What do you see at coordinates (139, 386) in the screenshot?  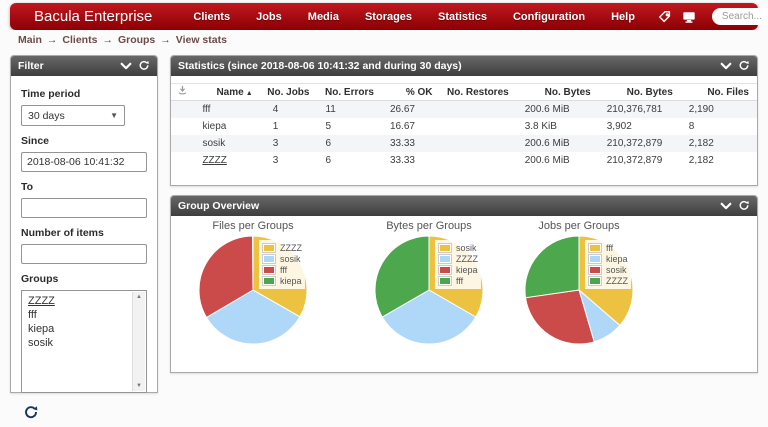 I see `scroll-down-icon: ▼` at bounding box center [139, 386].